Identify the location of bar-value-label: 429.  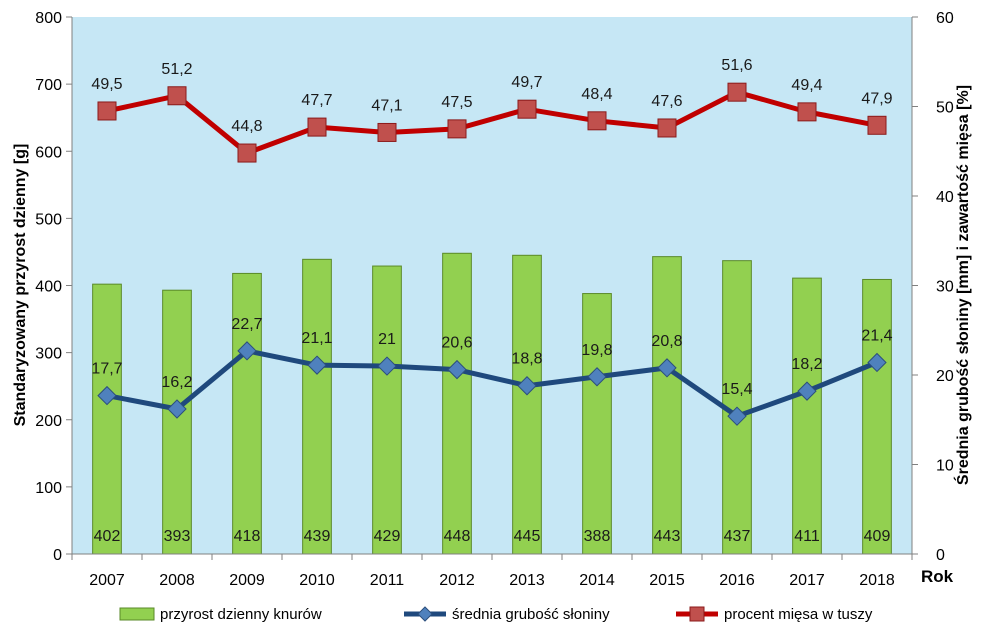
(387, 536).